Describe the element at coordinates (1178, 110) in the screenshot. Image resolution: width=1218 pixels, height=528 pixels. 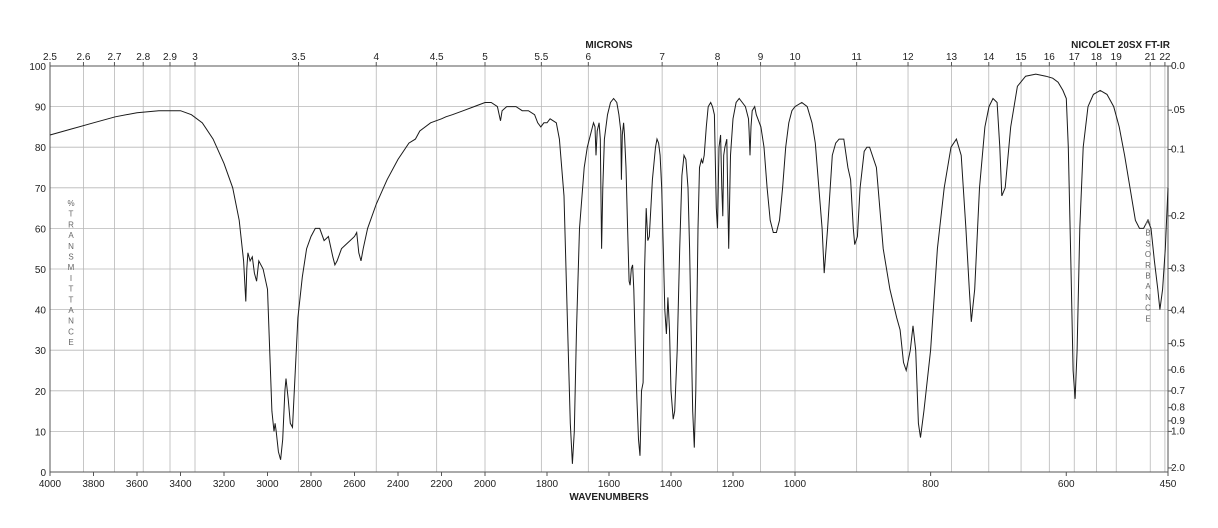
I see `absorbance-tick-label: .05` at that location.